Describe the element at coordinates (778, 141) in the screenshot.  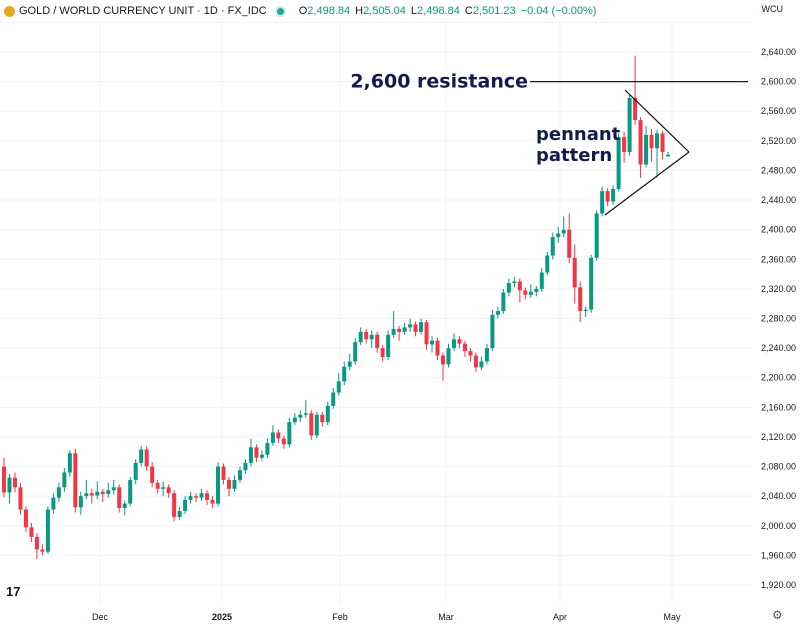
I see `y-tick-label: 2,520.00` at that location.